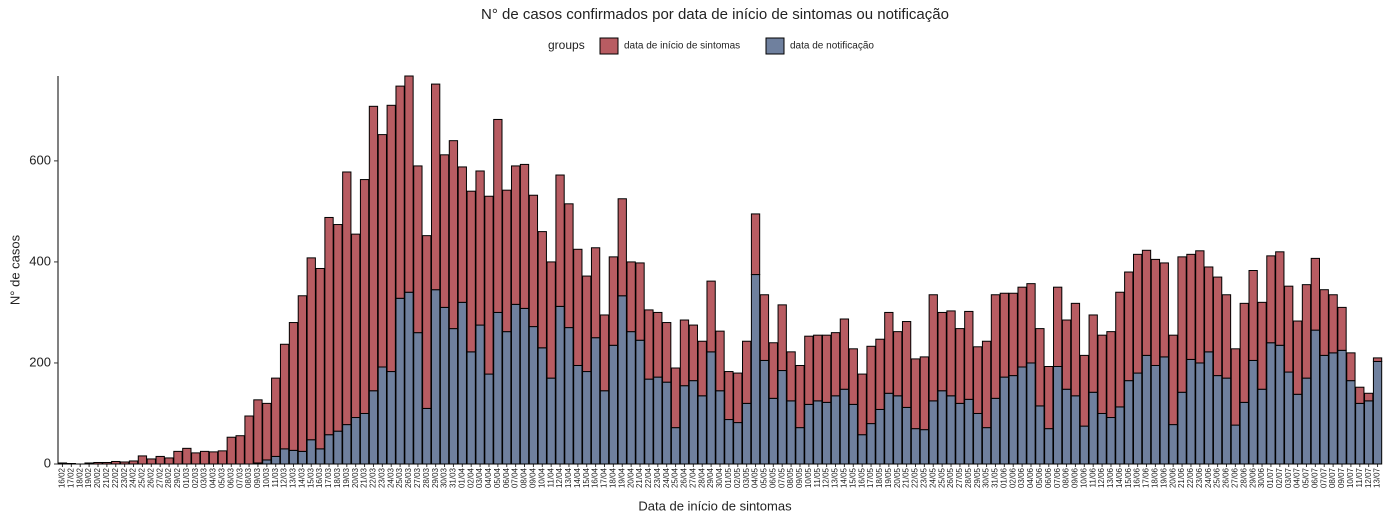 The image size is (1387, 521). What do you see at coordinates (1155, 477) in the screenshot?
I see `x-tick-label: 18/06` at bounding box center [1155, 477].